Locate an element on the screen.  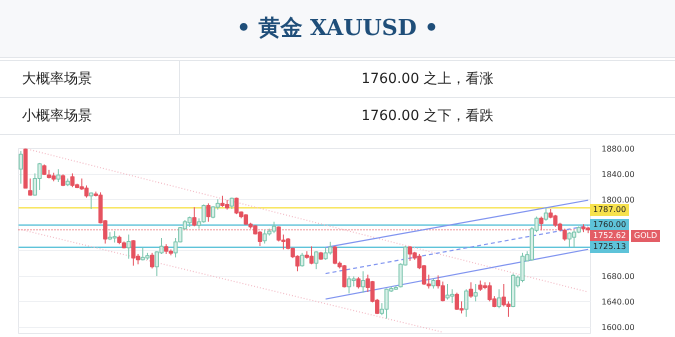
y-tick-label: 1680.00 is located at coordinates (618, 277).